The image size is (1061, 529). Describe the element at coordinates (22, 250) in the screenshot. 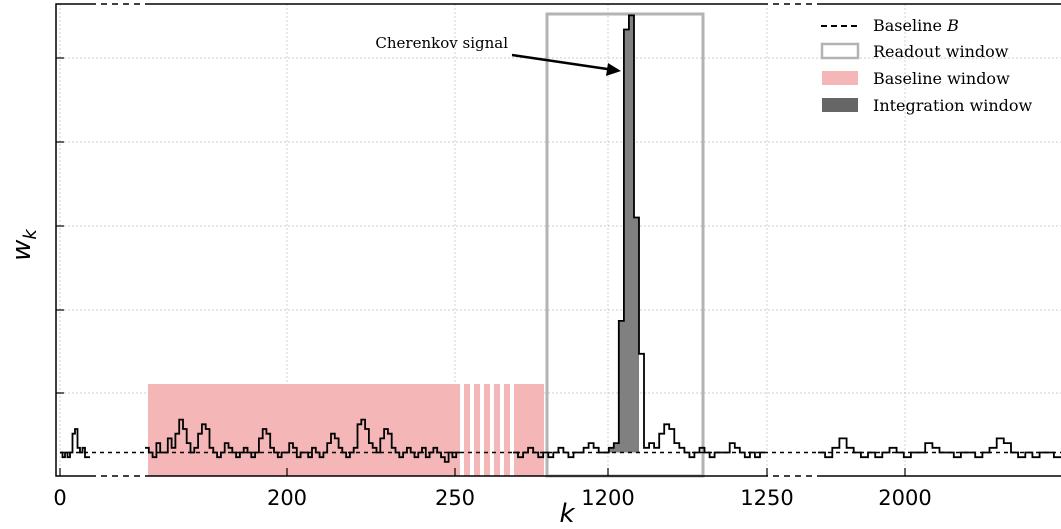

I see `y-axis-label-w: w` at that location.